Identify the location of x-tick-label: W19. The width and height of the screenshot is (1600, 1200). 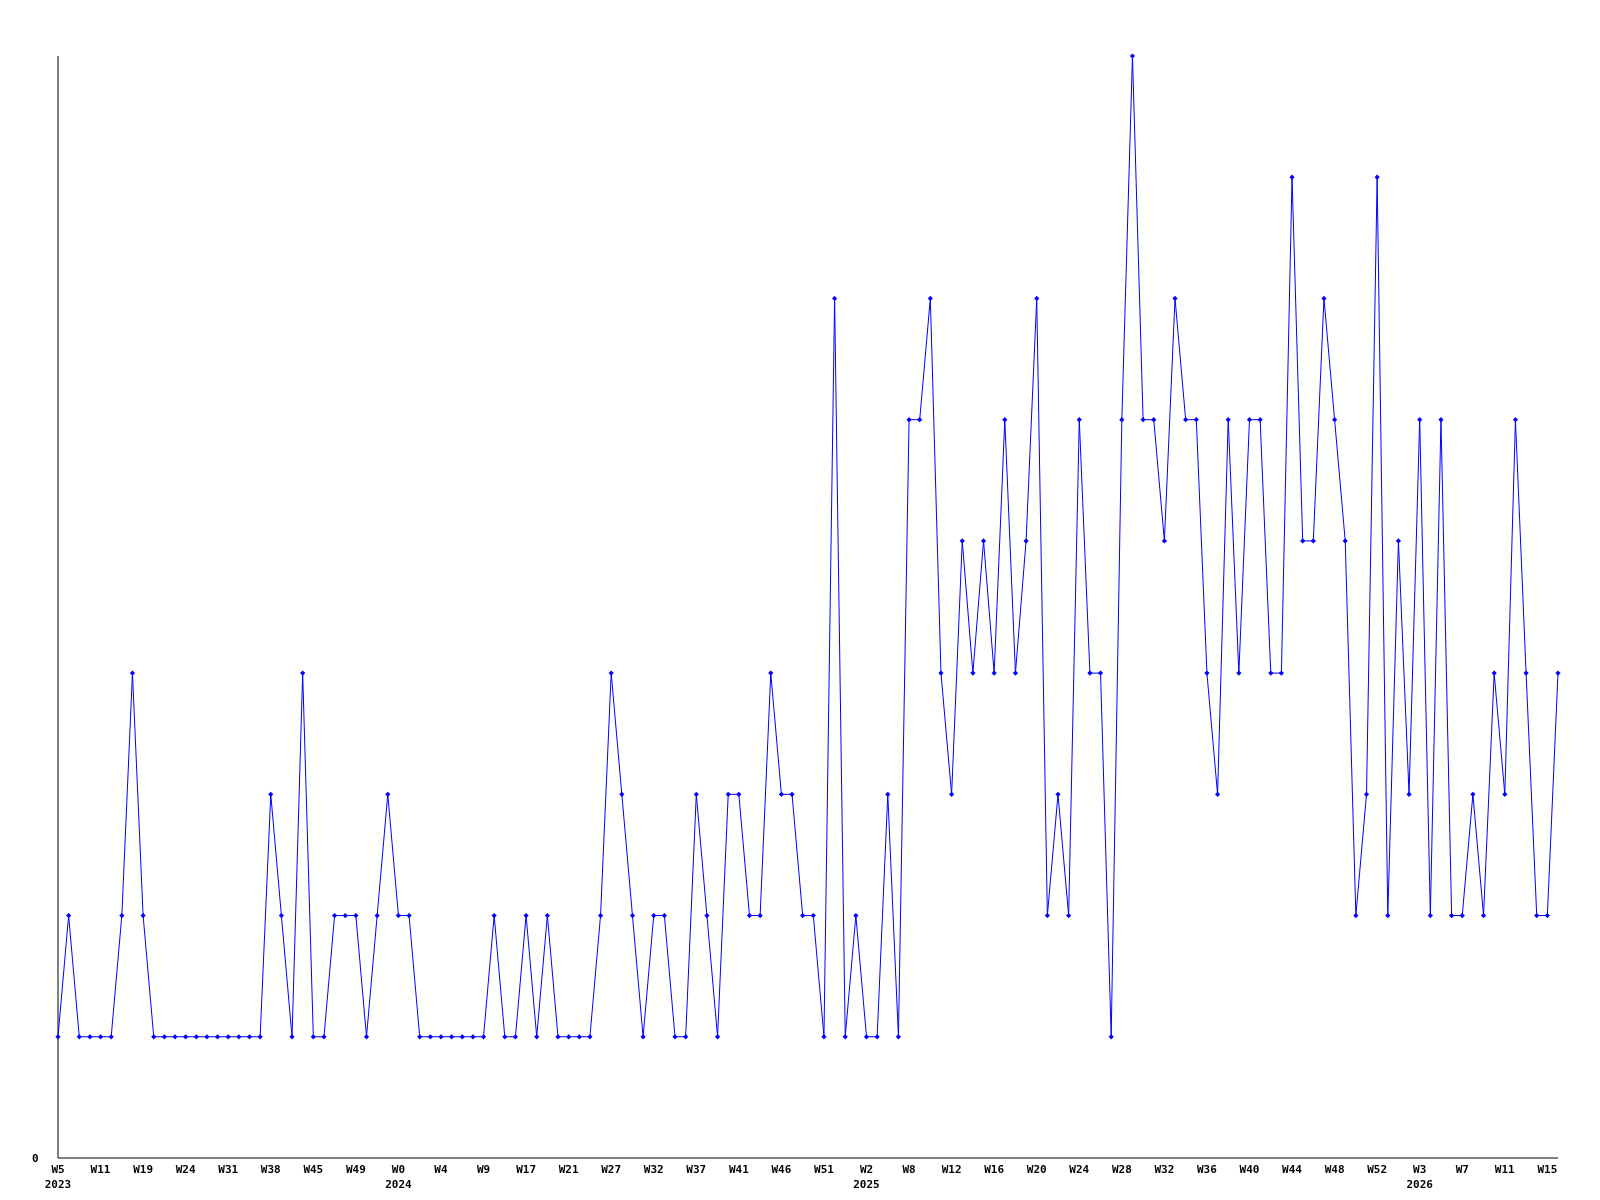
(143, 1169).